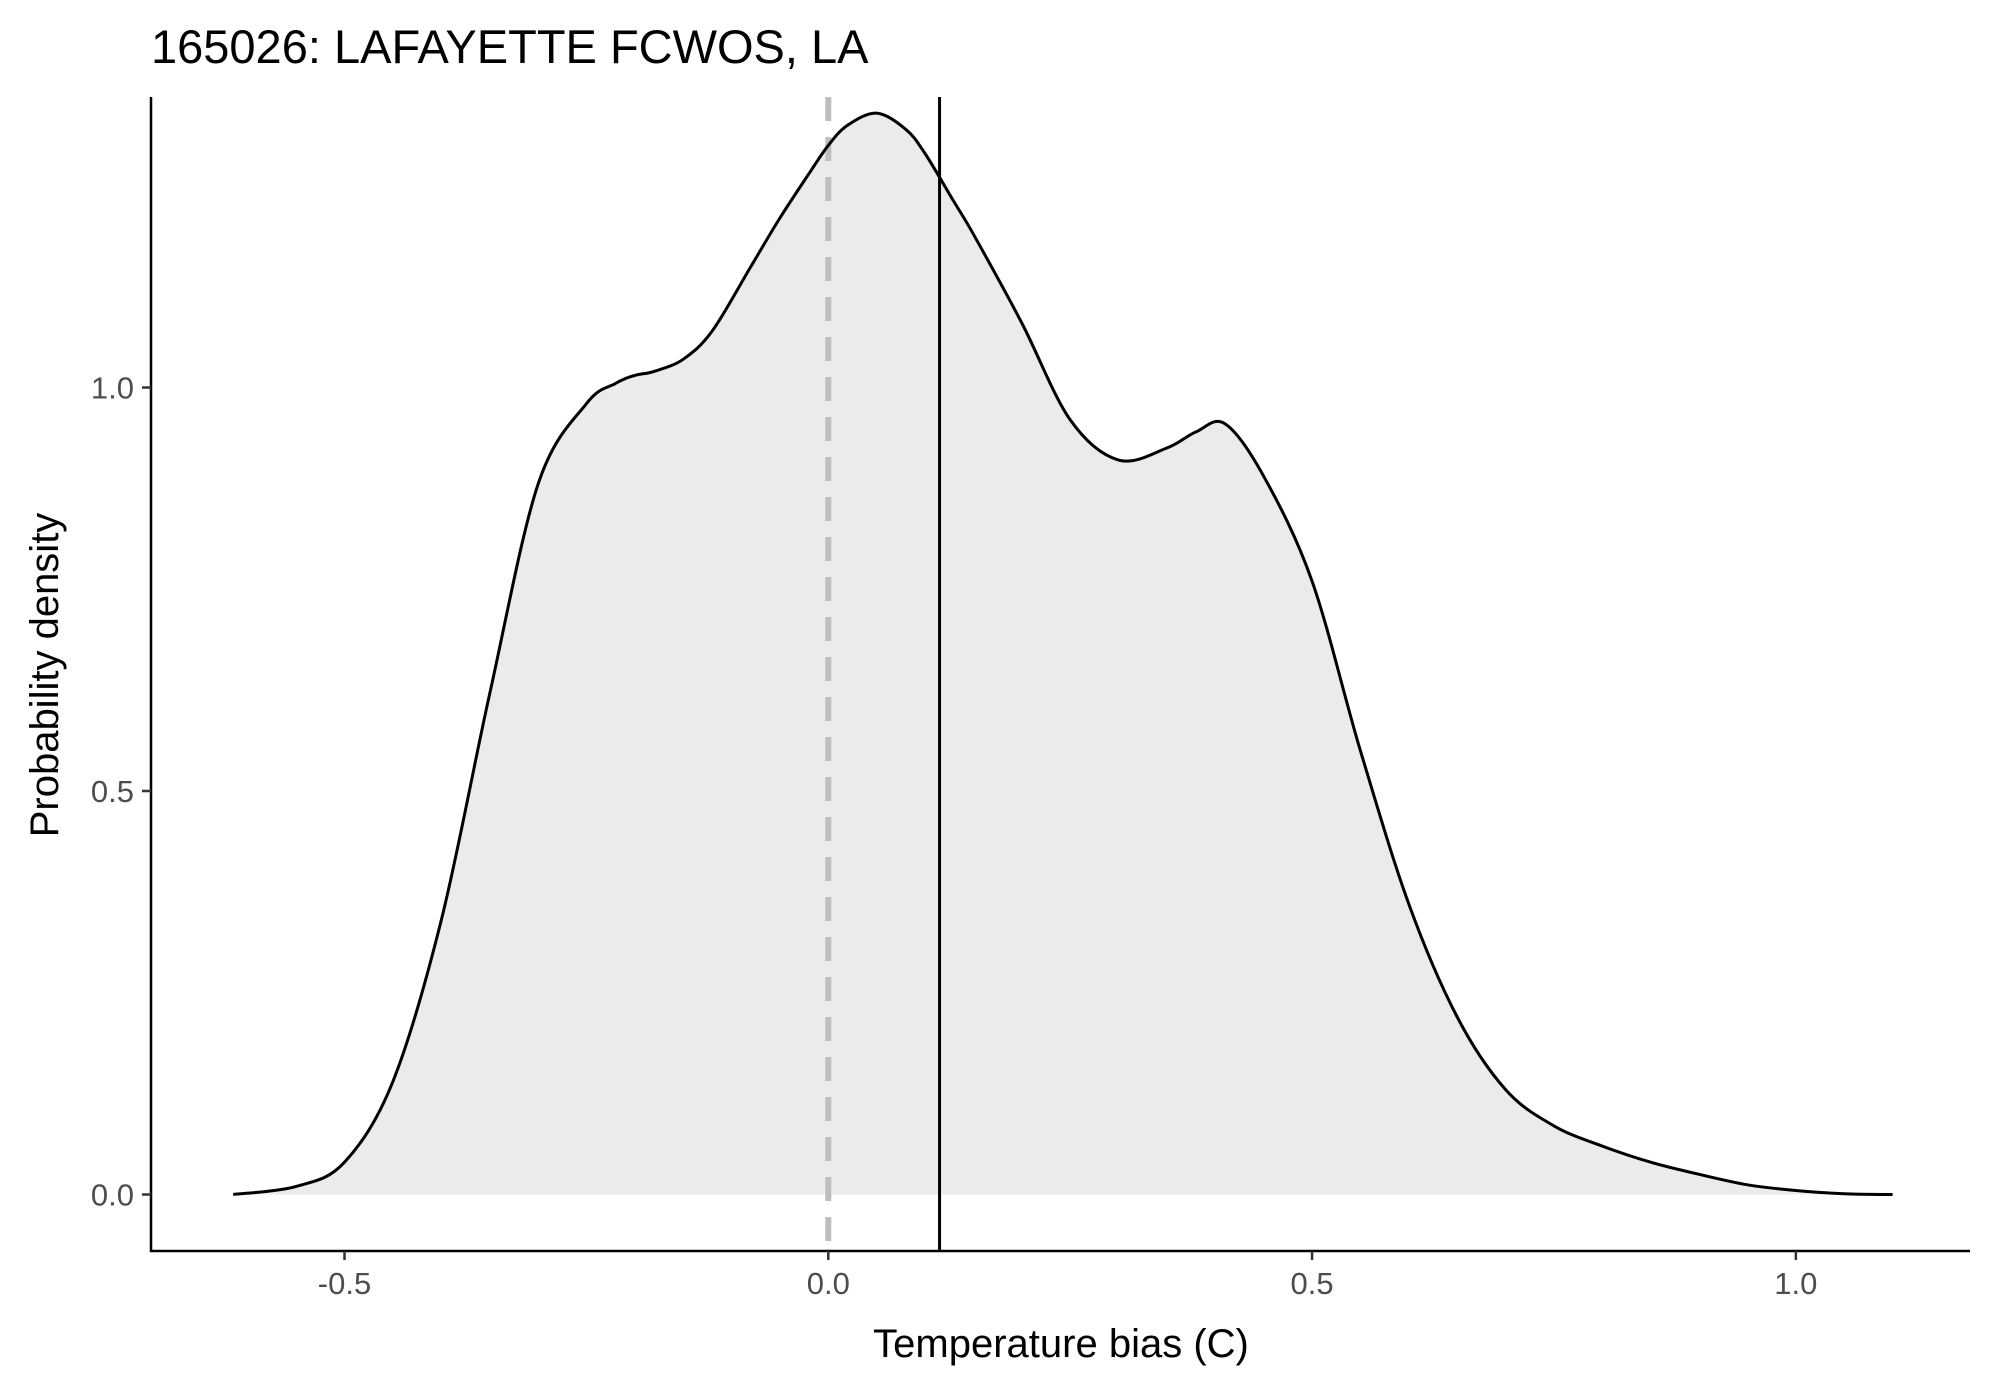  I want to click on x-tick-label: 0.0, so click(828, 1283).